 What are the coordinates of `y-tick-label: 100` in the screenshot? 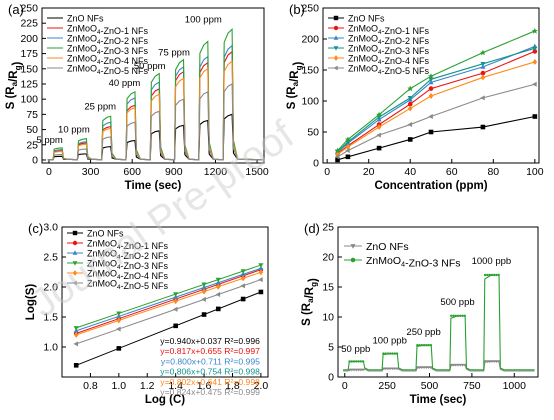 It's located at (310, 102).